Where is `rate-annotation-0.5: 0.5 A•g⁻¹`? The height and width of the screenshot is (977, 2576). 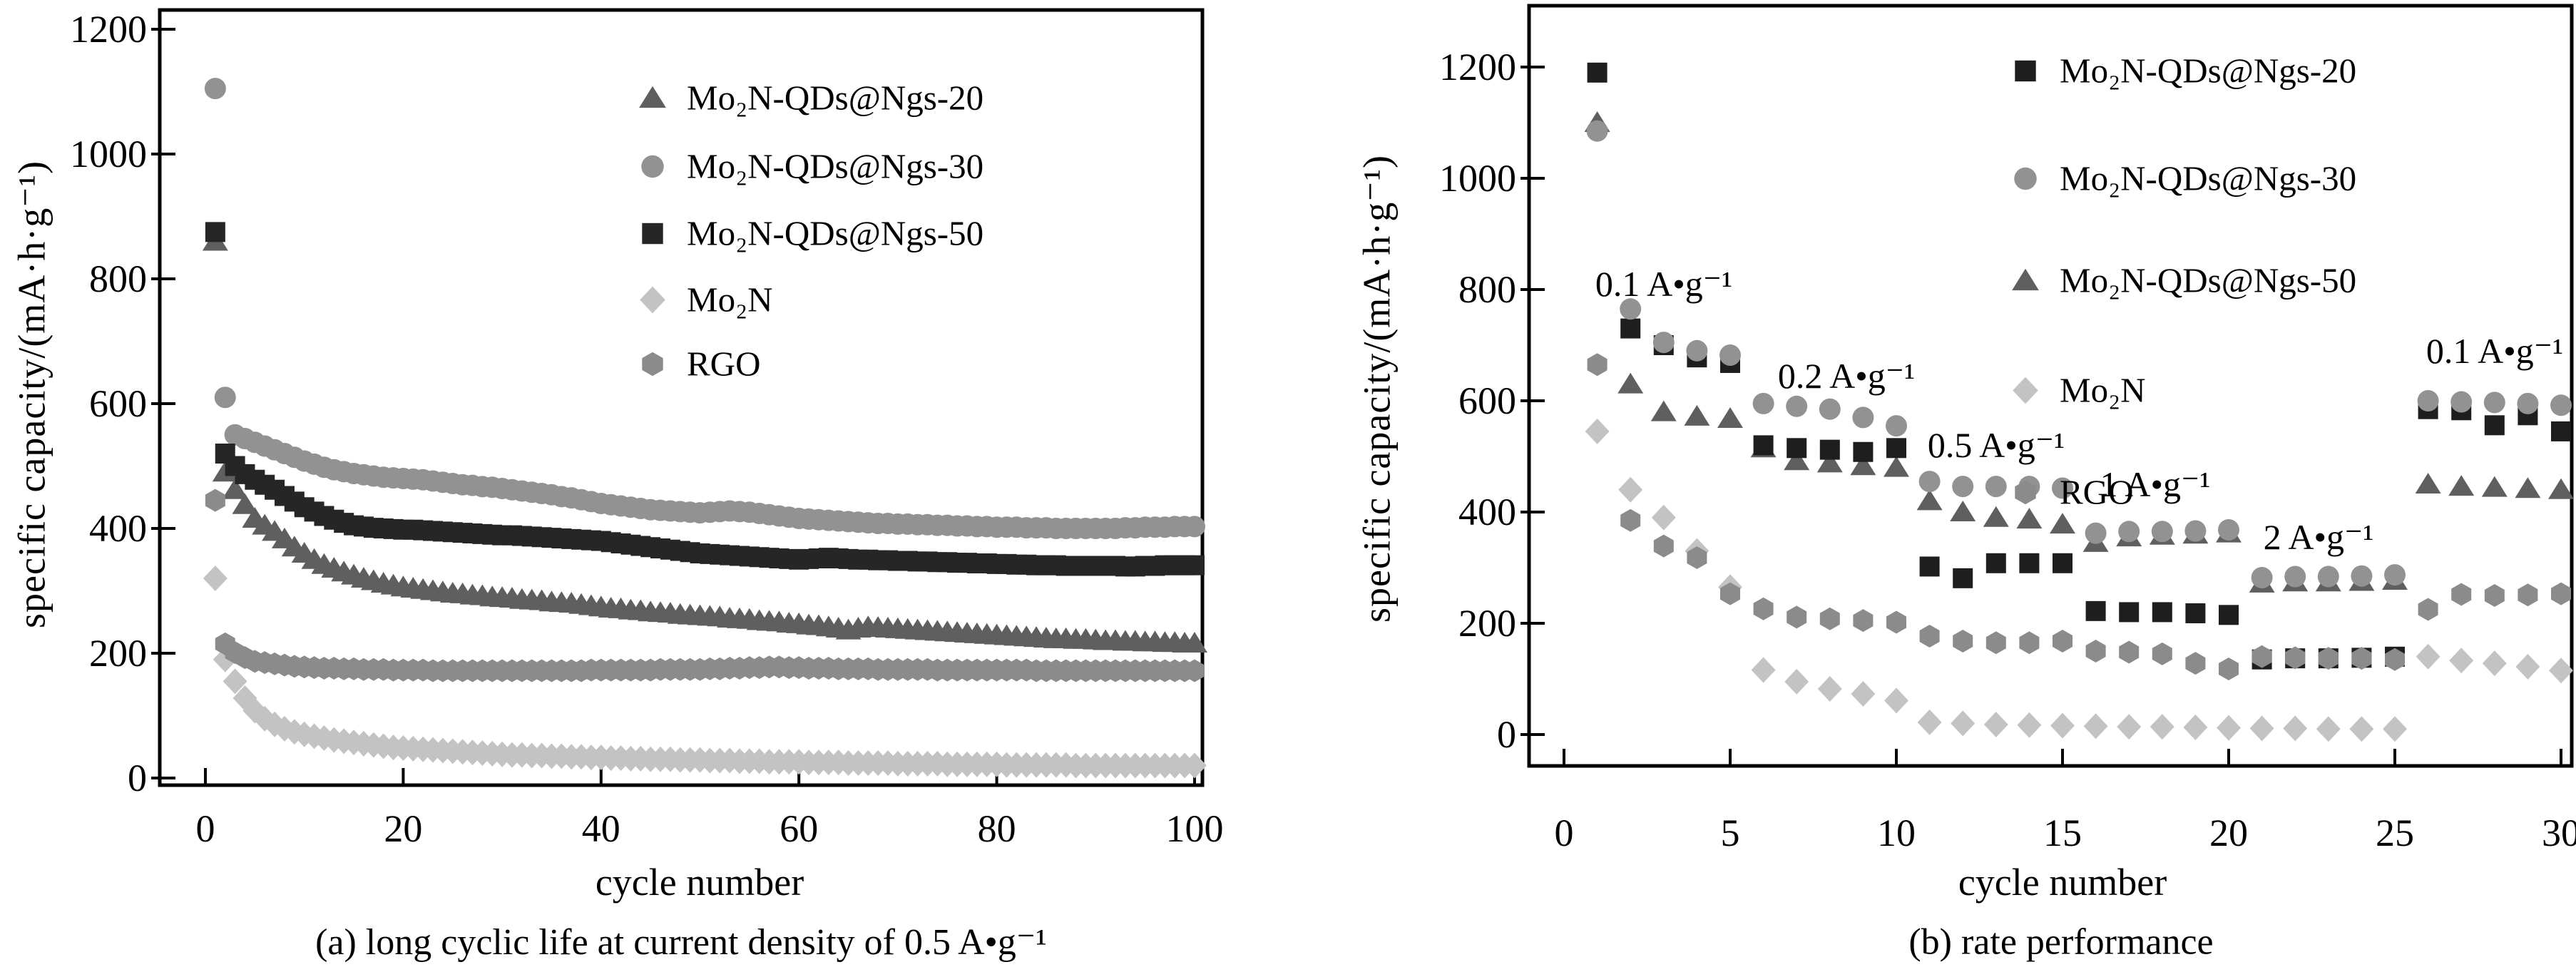
rate-annotation-0.5: 0.5 A•g⁻¹ is located at coordinates (1996, 445).